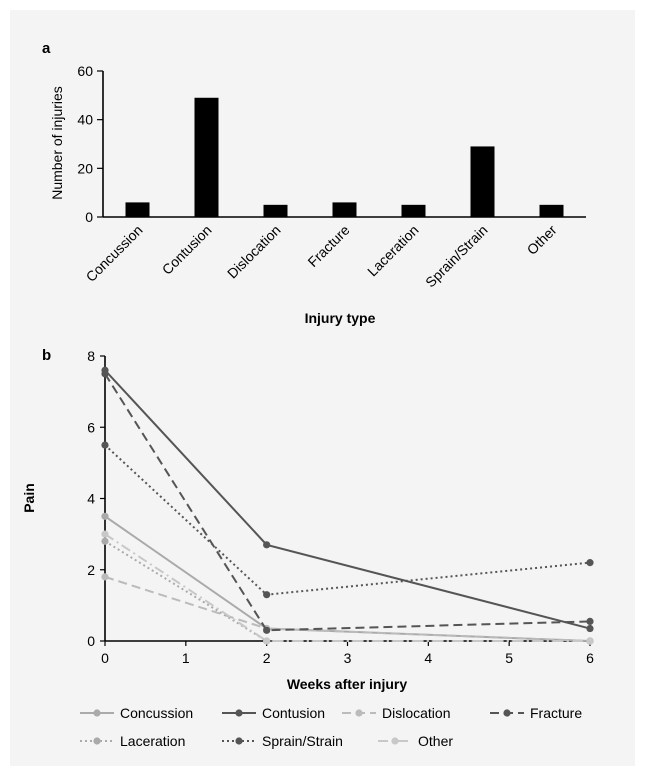 This screenshot has width=645, height=776. I want to click on panel-a-y-ticks: 0 20 40 60, so click(90, 144).